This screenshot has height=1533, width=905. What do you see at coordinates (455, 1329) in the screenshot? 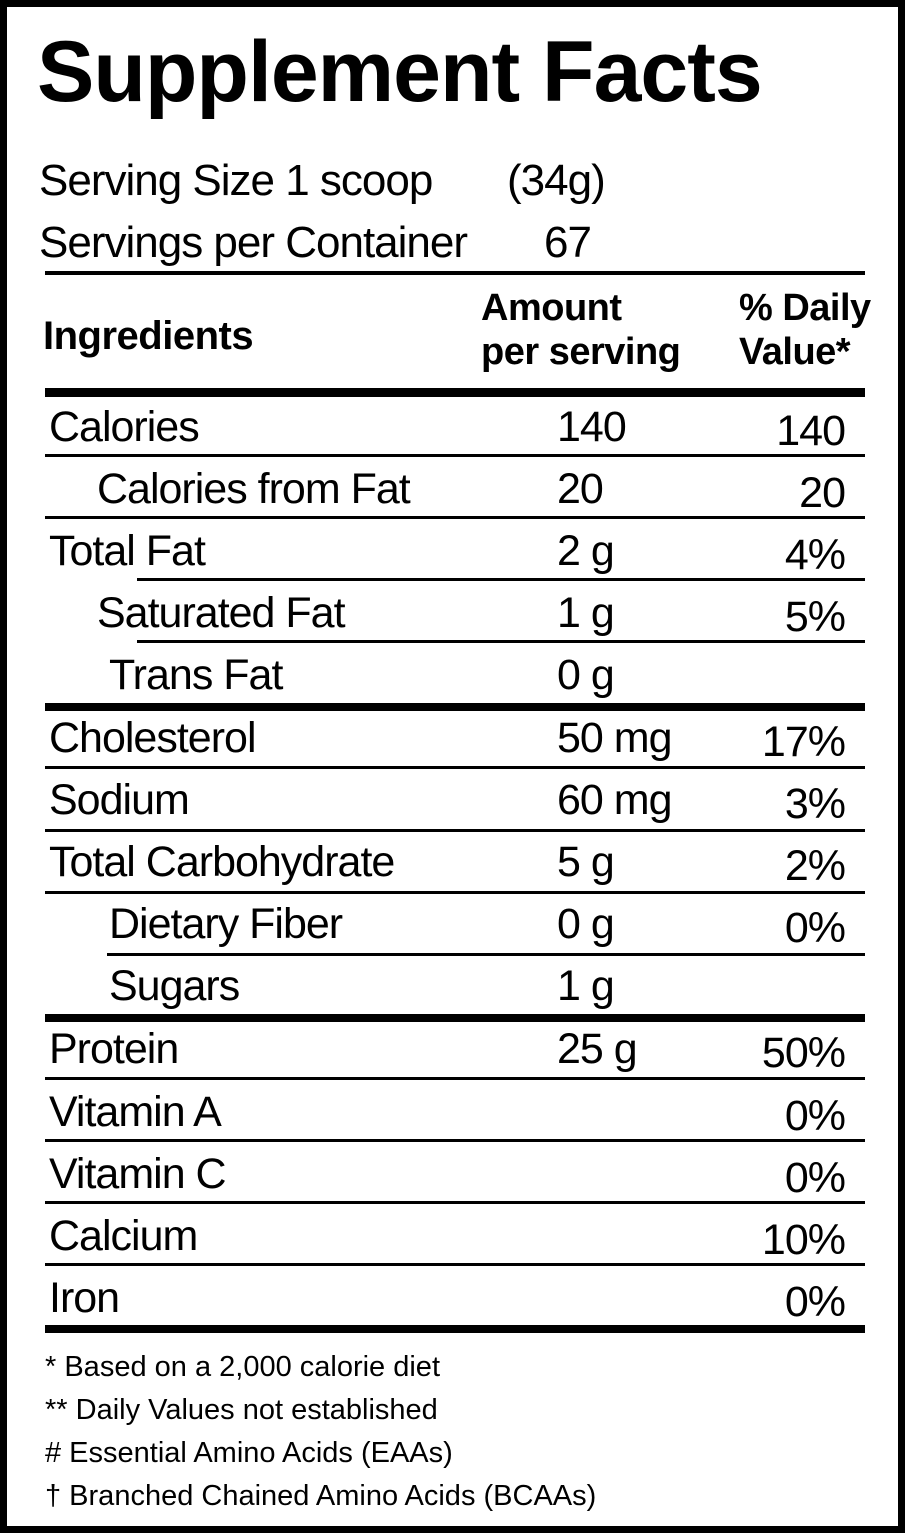
I see `table-bottom-rule` at bounding box center [455, 1329].